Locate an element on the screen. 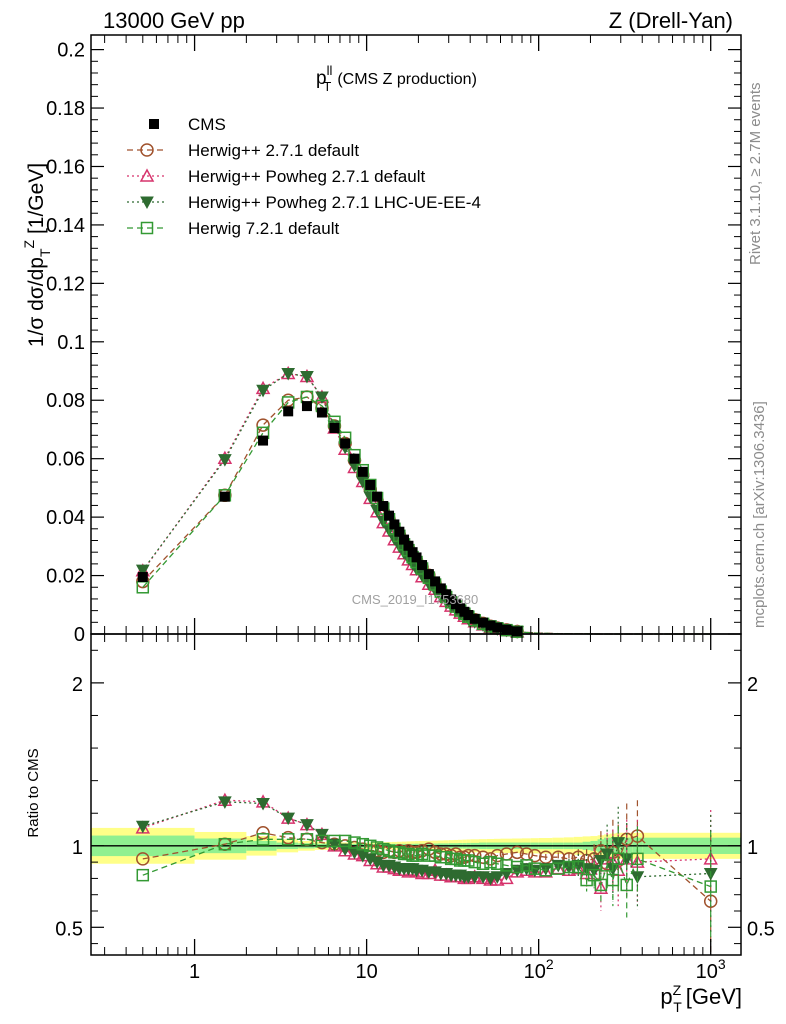 This screenshot has width=786, height=1024. x-axis-label: pZ T [GeV] is located at coordinates (701, 998).